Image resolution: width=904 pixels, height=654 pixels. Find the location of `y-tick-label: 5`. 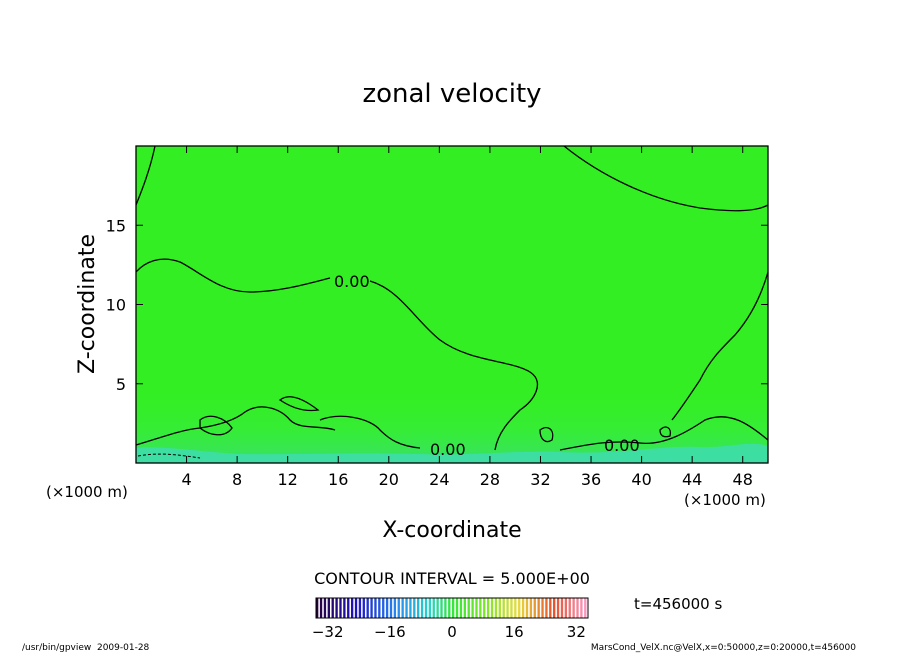

y-tick-label: 5 is located at coordinates (121, 384).